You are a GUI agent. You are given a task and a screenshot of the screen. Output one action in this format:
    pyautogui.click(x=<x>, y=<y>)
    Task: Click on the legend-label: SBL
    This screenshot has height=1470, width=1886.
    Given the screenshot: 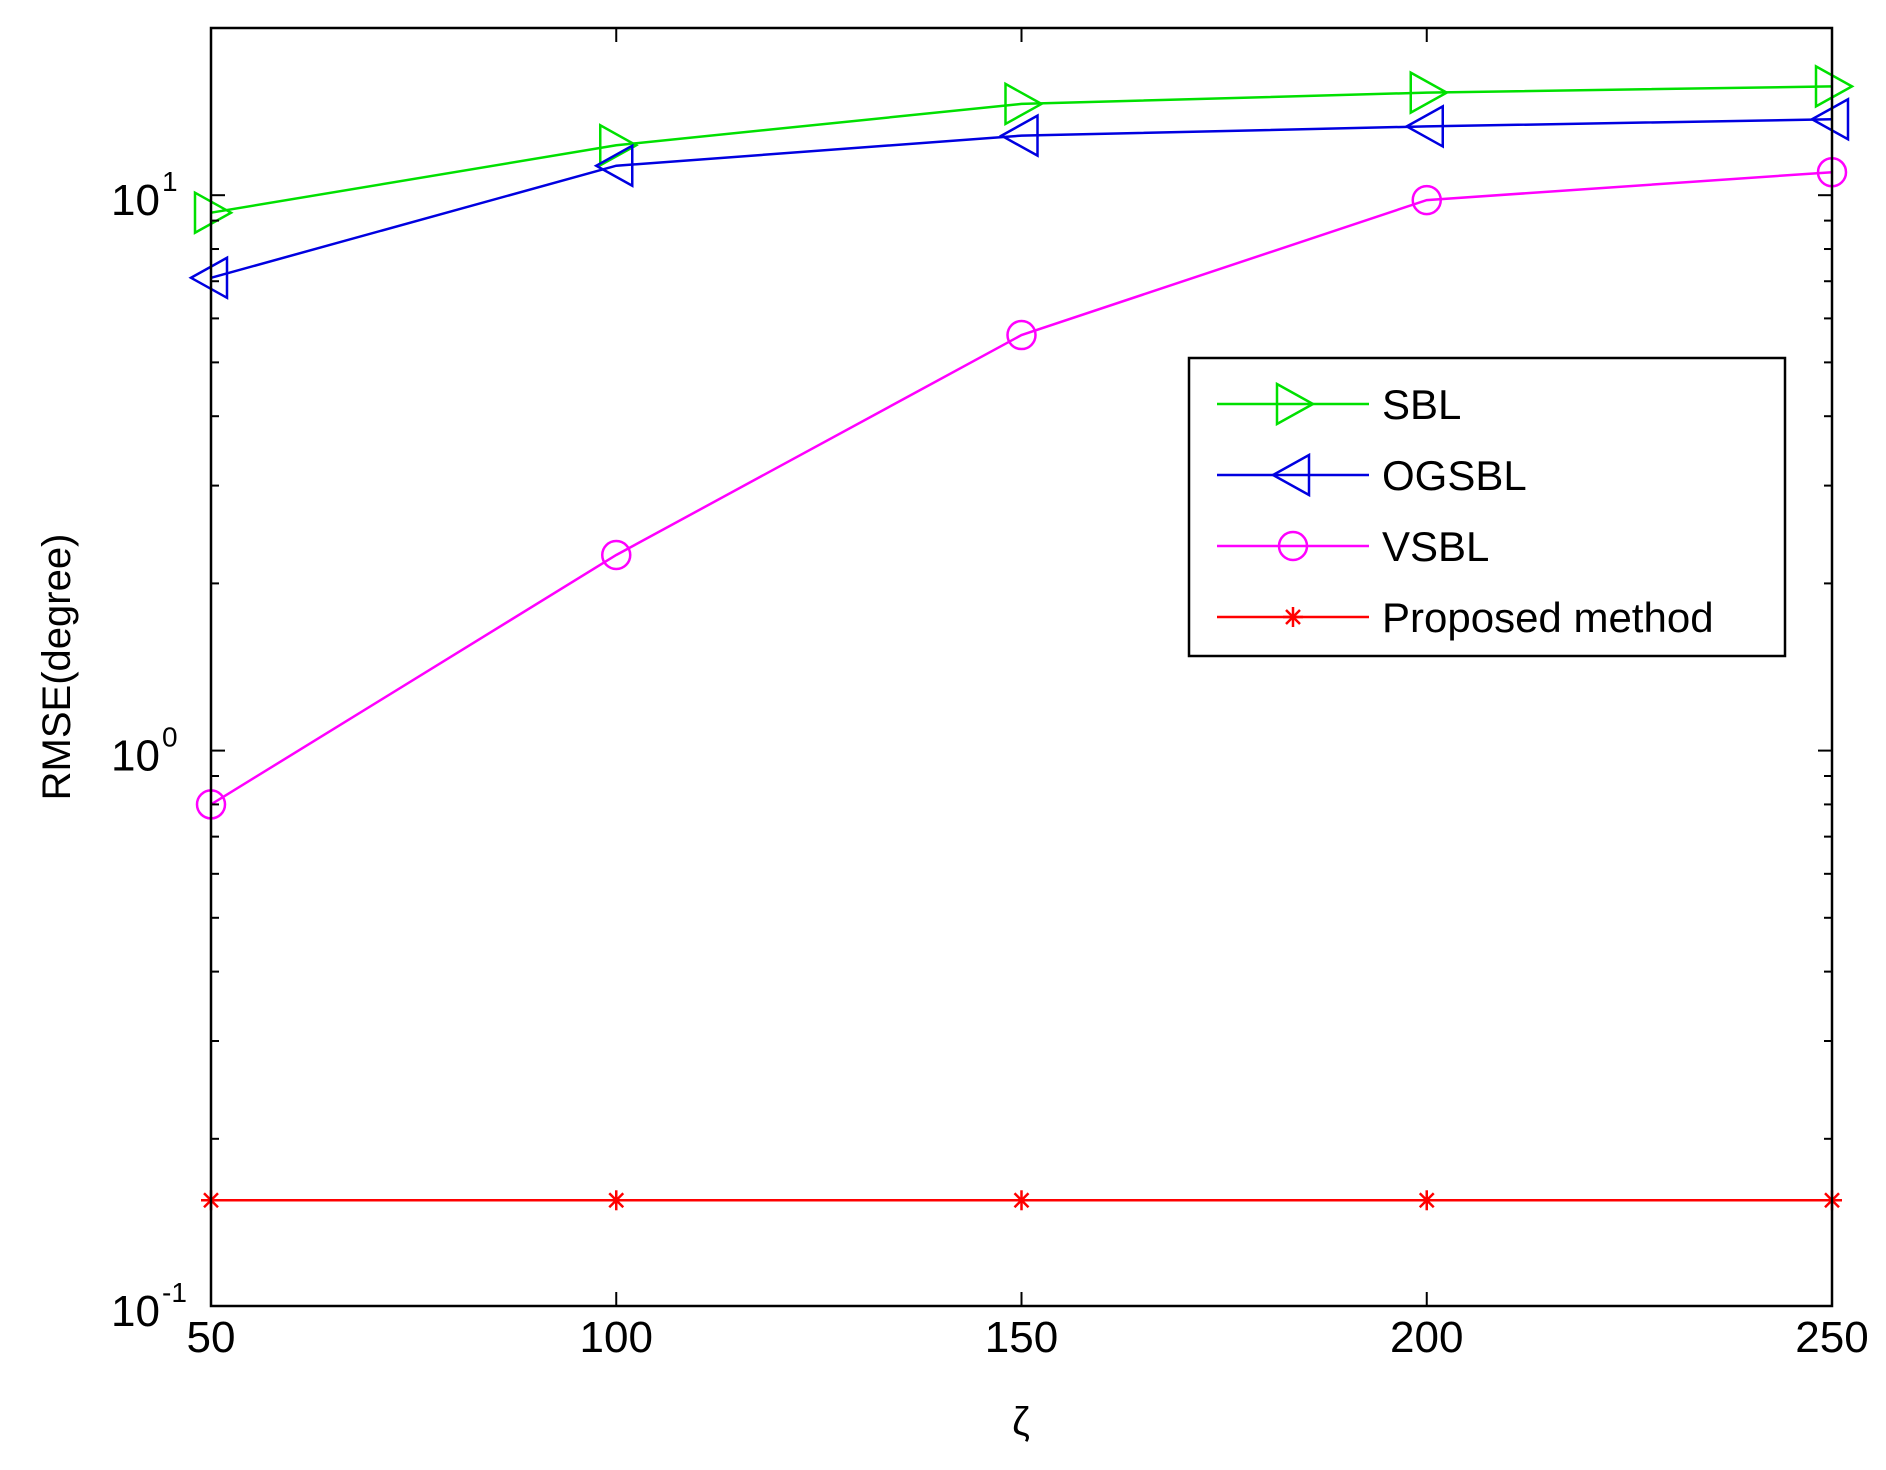 What is the action you would take?
    pyautogui.click(x=1421, y=404)
    